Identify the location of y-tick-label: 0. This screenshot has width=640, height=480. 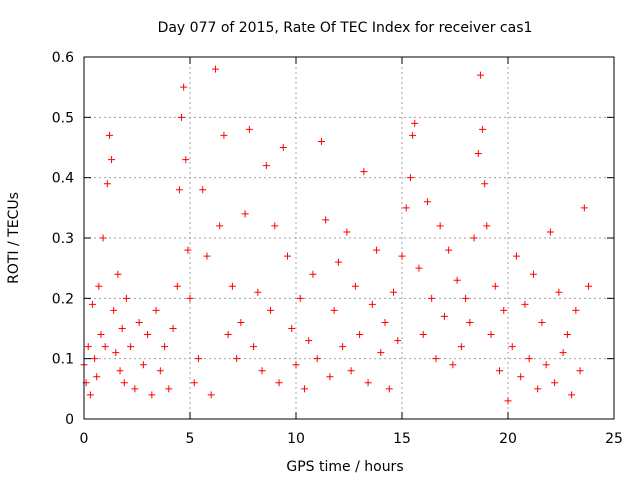
(69, 420).